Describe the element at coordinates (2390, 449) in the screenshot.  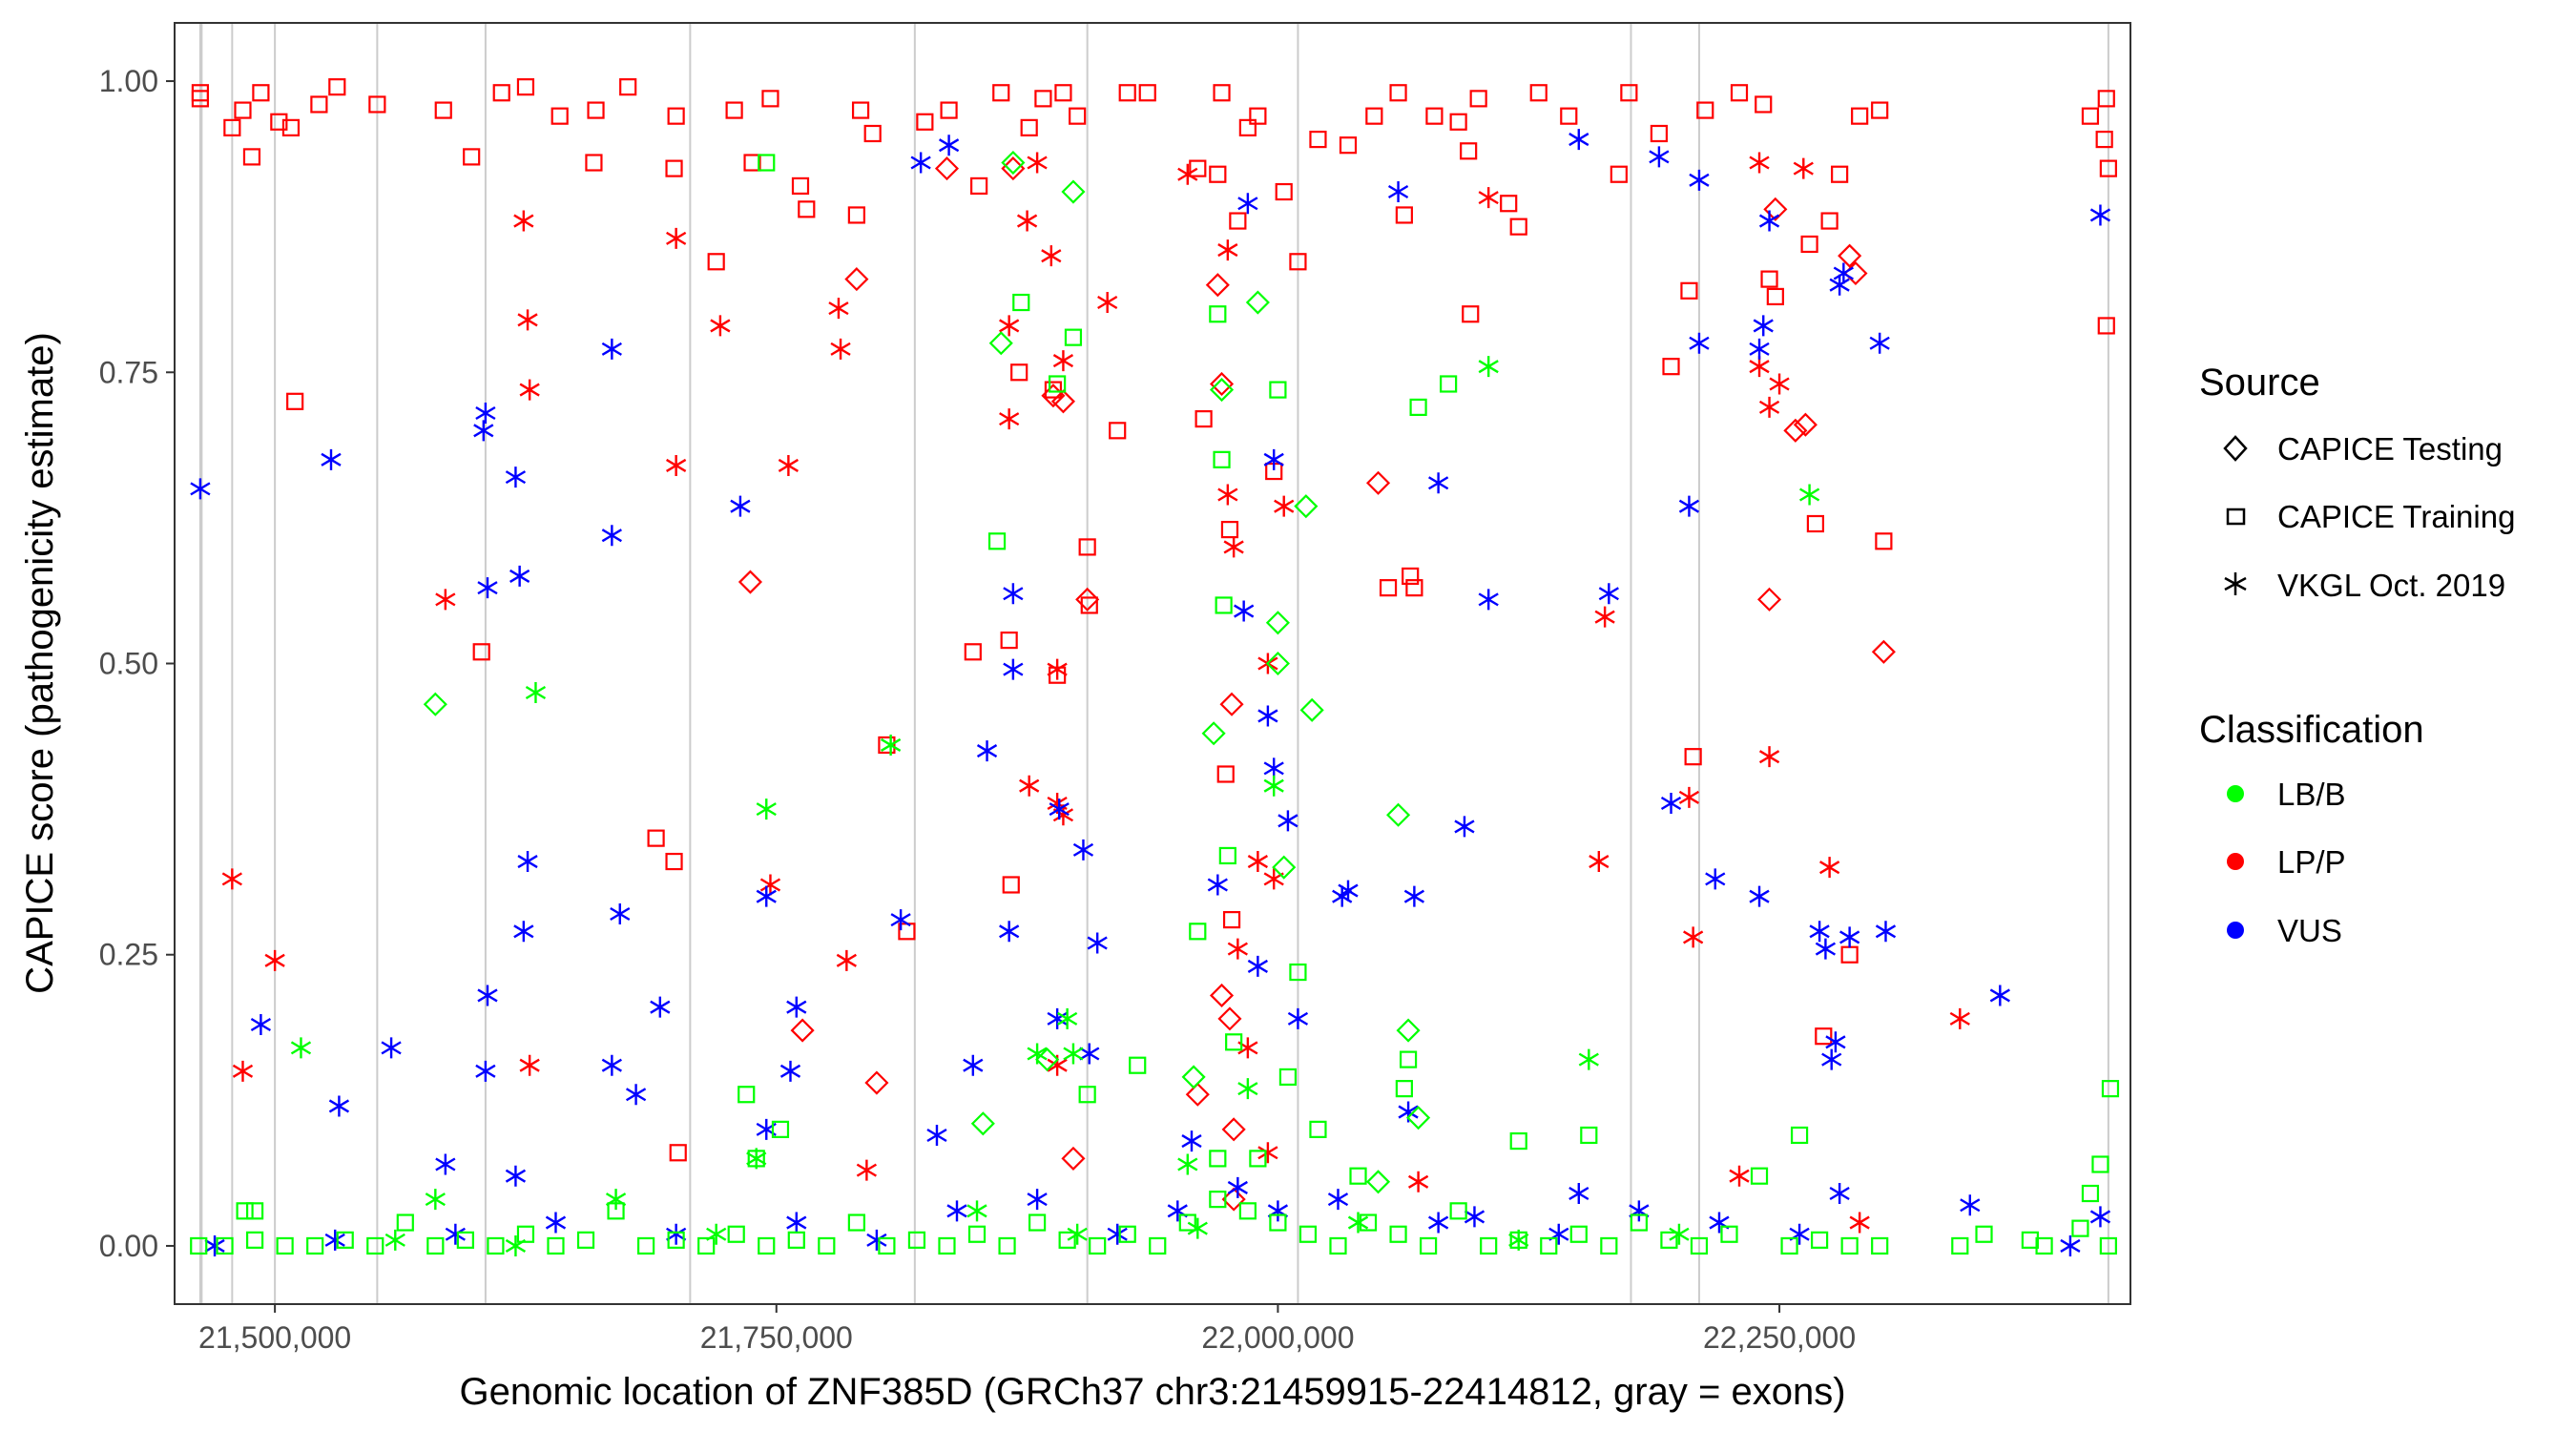
I see `legend-label: CAPICE Testing` at that location.